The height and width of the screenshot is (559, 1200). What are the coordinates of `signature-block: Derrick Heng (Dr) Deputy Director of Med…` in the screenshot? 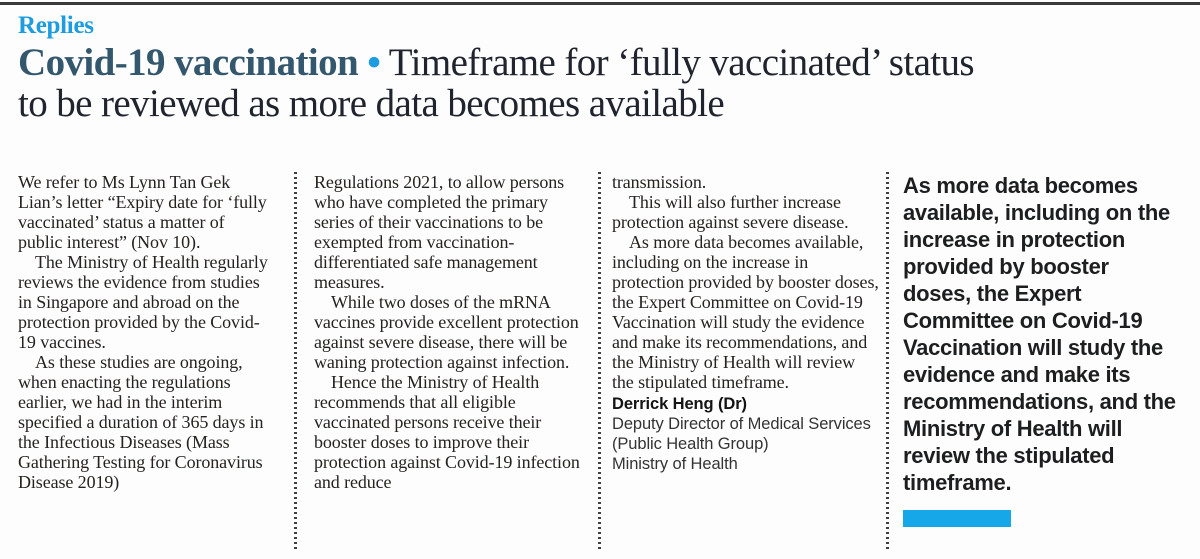 It's located at (746, 434).